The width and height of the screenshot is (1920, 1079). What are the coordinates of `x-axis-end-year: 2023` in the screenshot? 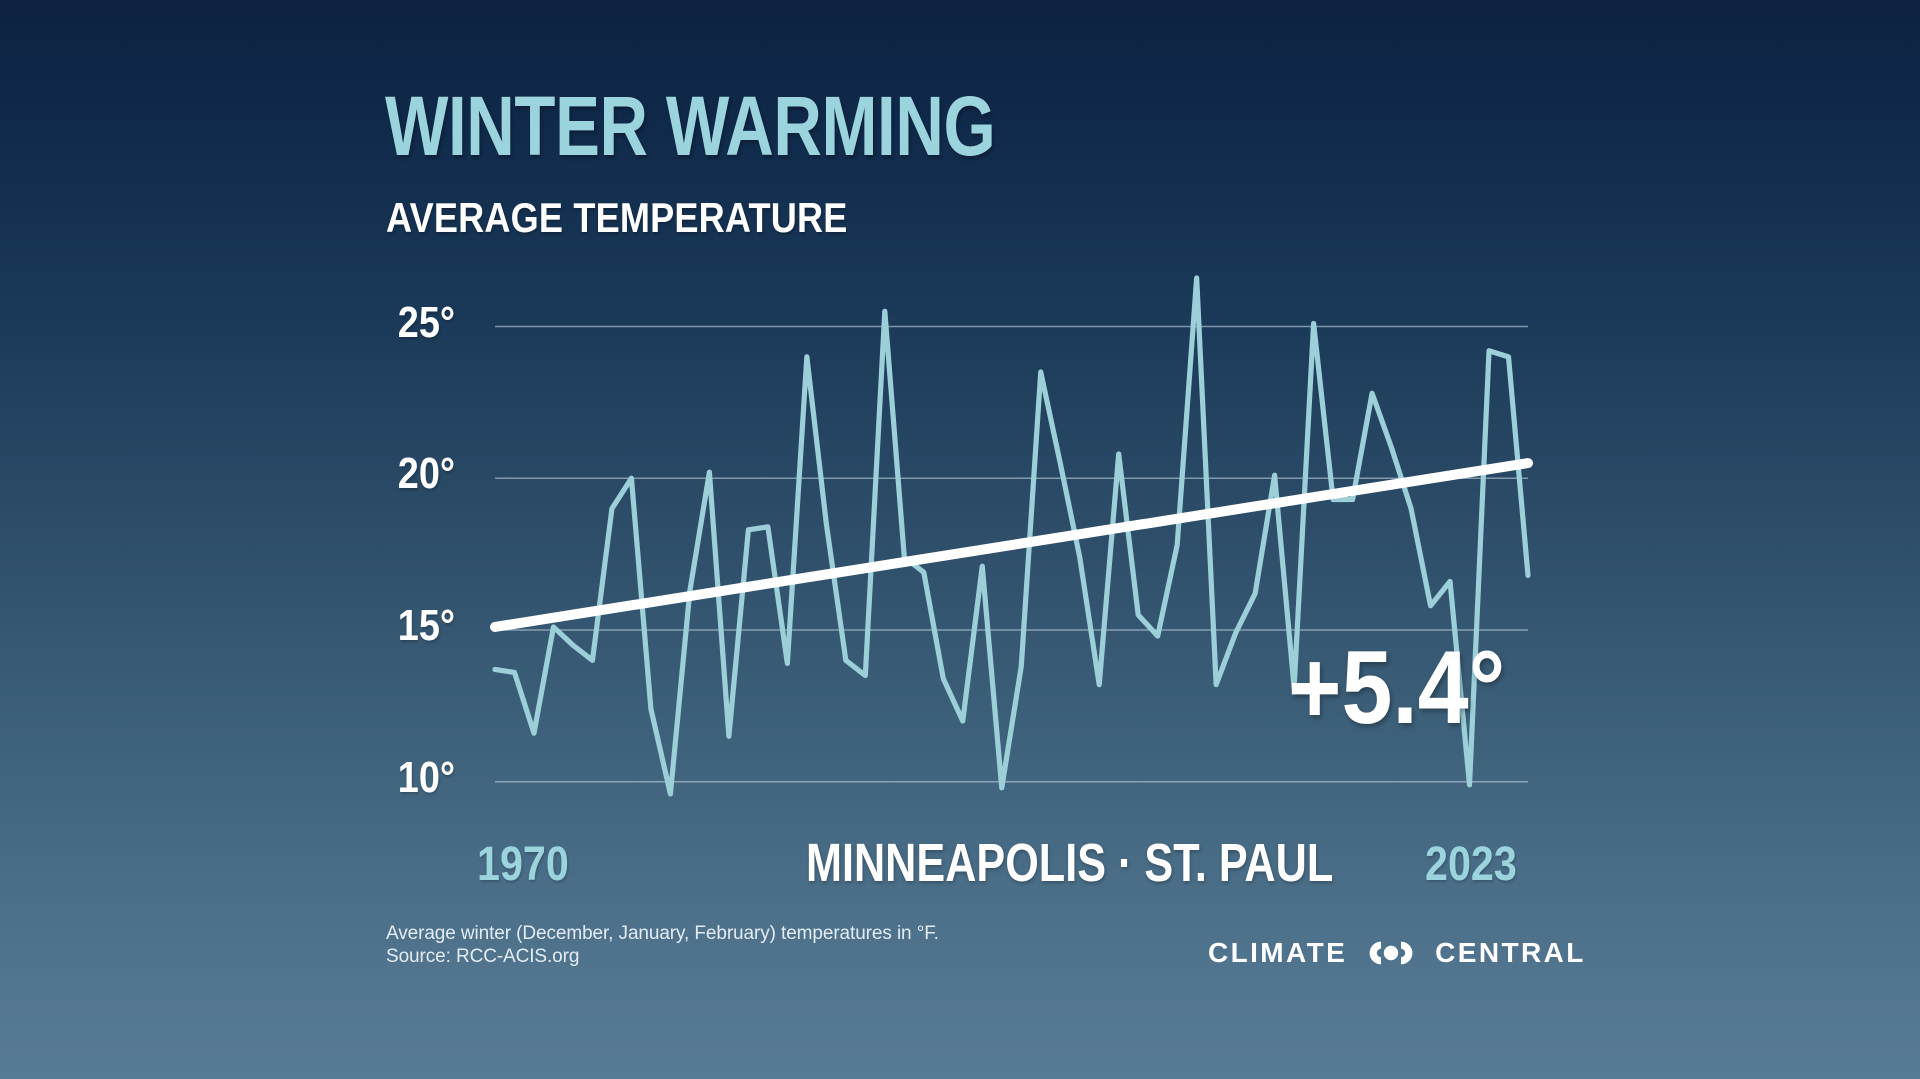 It's located at (1471, 864).